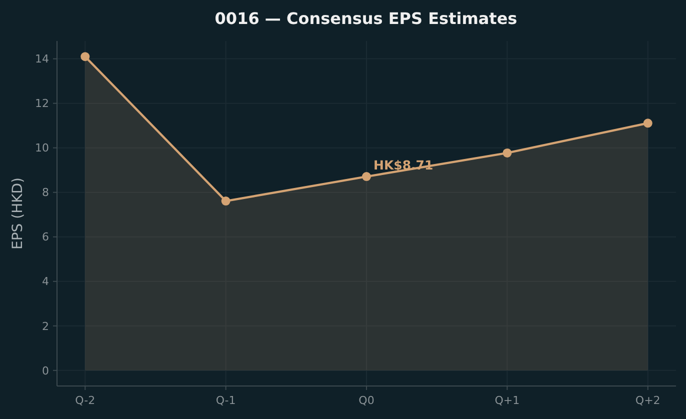  I want to click on y-tick-label: 6, so click(45, 237).